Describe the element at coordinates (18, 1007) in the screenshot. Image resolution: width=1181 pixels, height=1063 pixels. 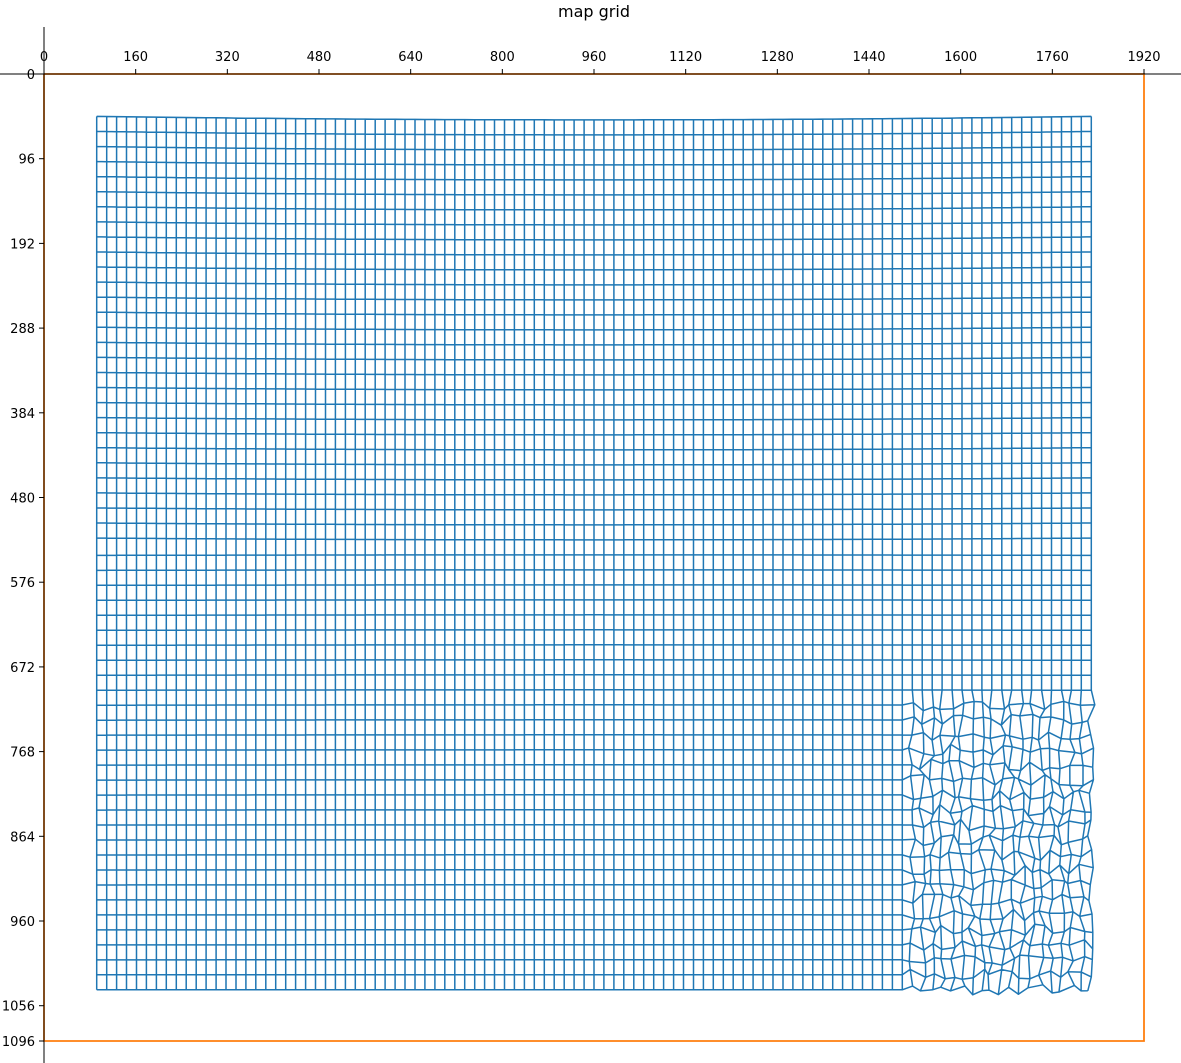
I see `y-tick-label: 1056` at that location.